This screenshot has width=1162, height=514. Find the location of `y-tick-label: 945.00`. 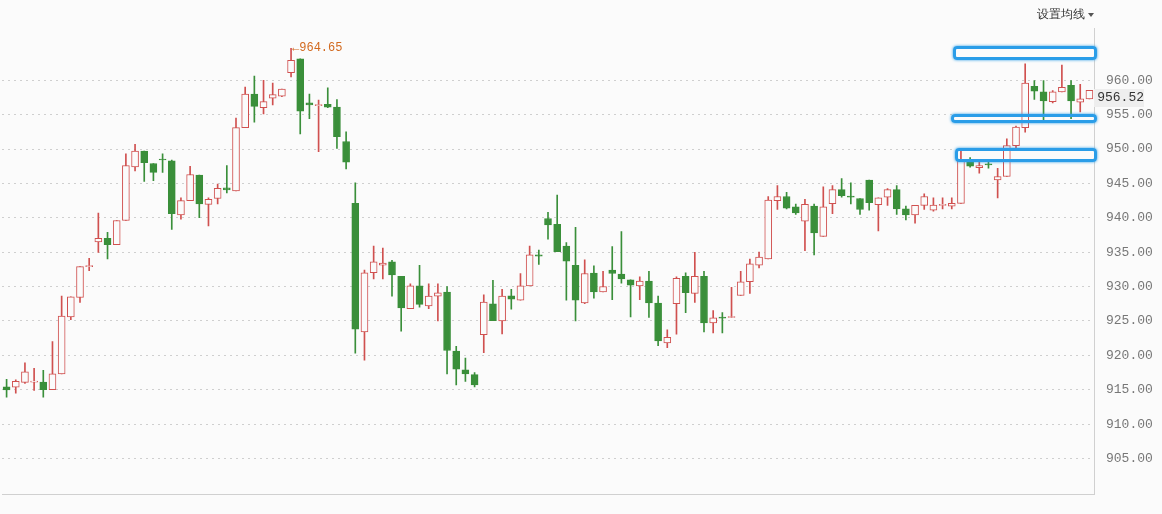

y-tick-label: 945.00 is located at coordinates (1129, 183).